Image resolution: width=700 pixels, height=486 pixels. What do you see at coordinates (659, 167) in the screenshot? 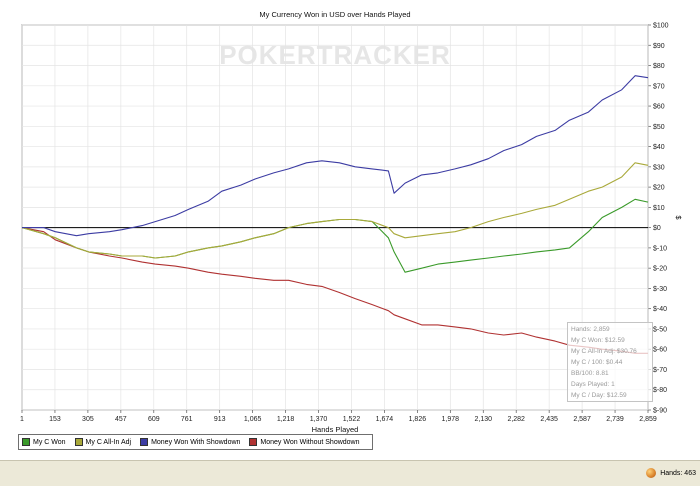
I see `y-tick-label: $30` at bounding box center [659, 167].